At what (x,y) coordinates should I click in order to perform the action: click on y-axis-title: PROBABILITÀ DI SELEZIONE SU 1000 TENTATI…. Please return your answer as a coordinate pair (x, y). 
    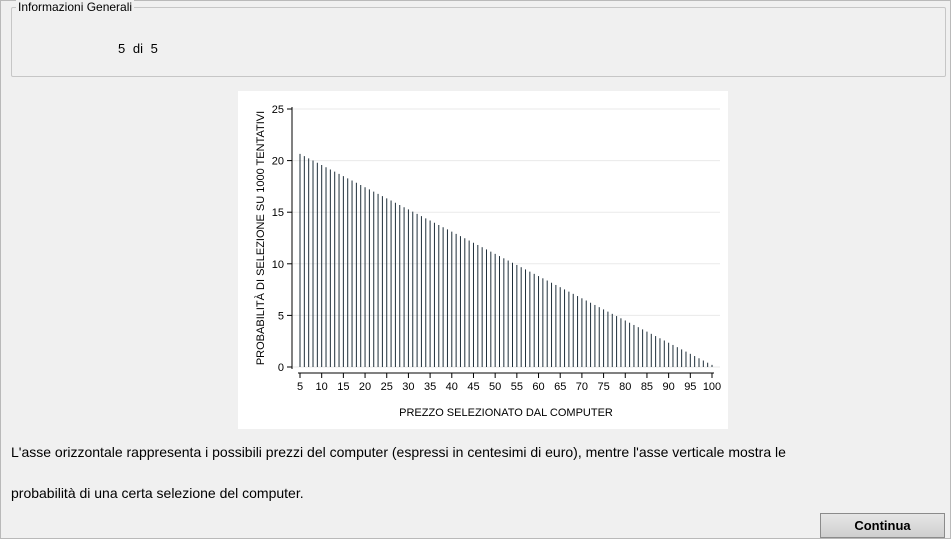
    Looking at the image, I should click on (260, 238).